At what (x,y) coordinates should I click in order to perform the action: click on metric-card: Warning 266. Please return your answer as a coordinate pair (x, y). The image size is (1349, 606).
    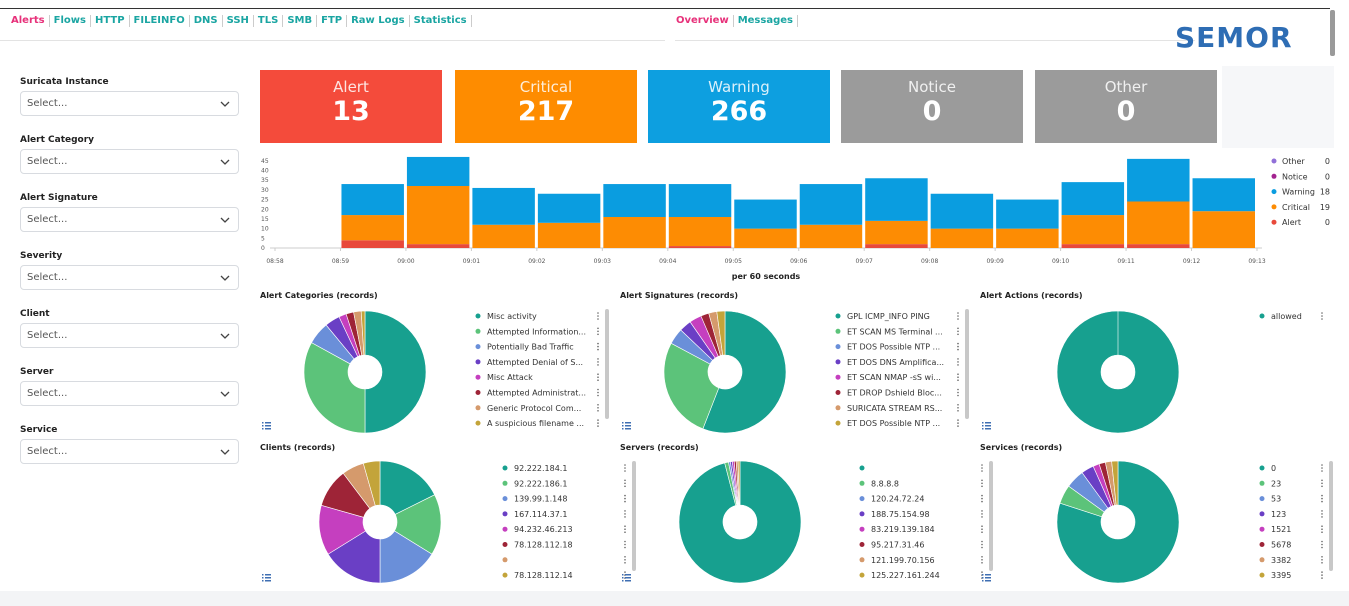
    Looking at the image, I should click on (739, 106).